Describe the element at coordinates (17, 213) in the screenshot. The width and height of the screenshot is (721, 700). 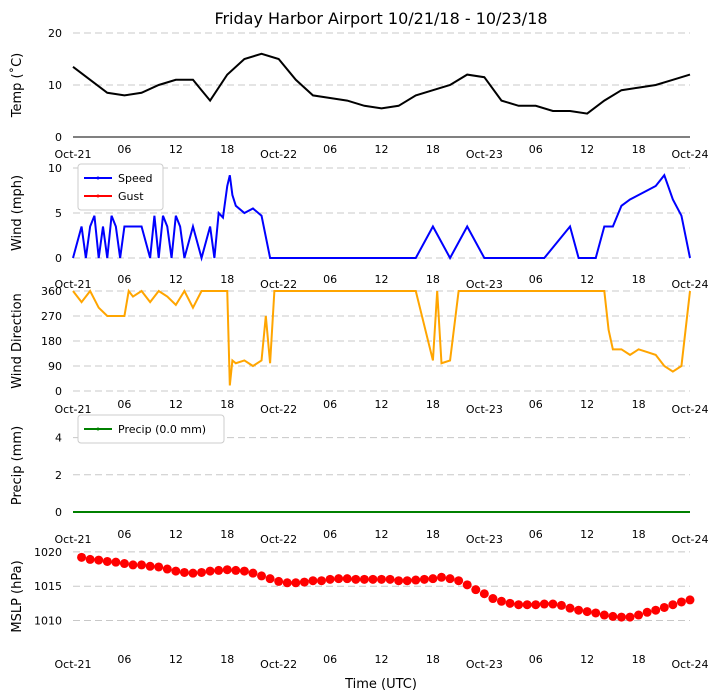
I see `y-axis-label: Wind (mph)` at that location.